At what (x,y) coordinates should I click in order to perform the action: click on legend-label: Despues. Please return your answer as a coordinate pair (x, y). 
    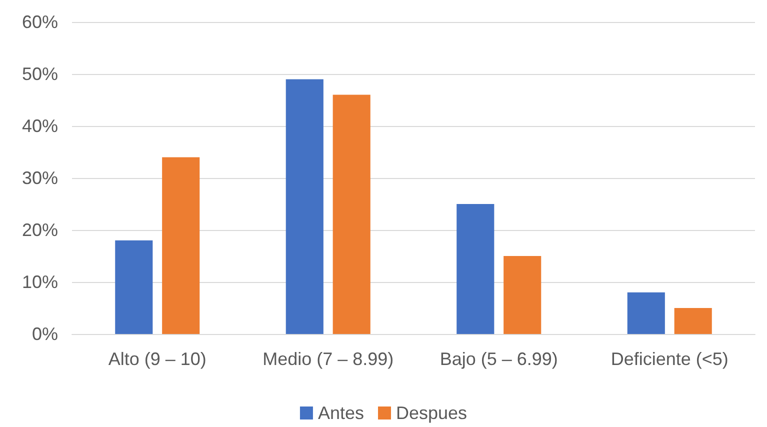
    Looking at the image, I should click on (432, 413).